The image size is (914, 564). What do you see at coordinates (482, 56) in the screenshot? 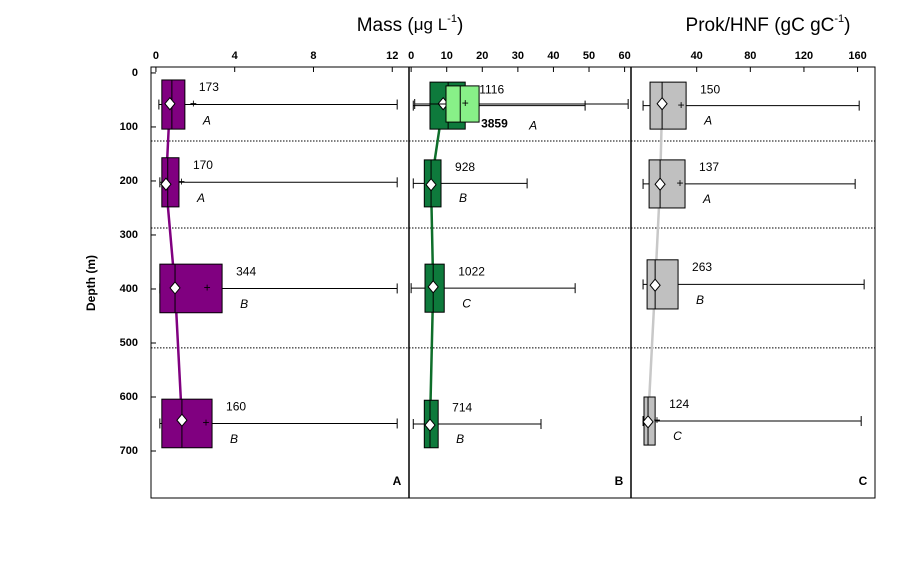
I see `x-tick-label: 20` at bounding box center [482, 56].